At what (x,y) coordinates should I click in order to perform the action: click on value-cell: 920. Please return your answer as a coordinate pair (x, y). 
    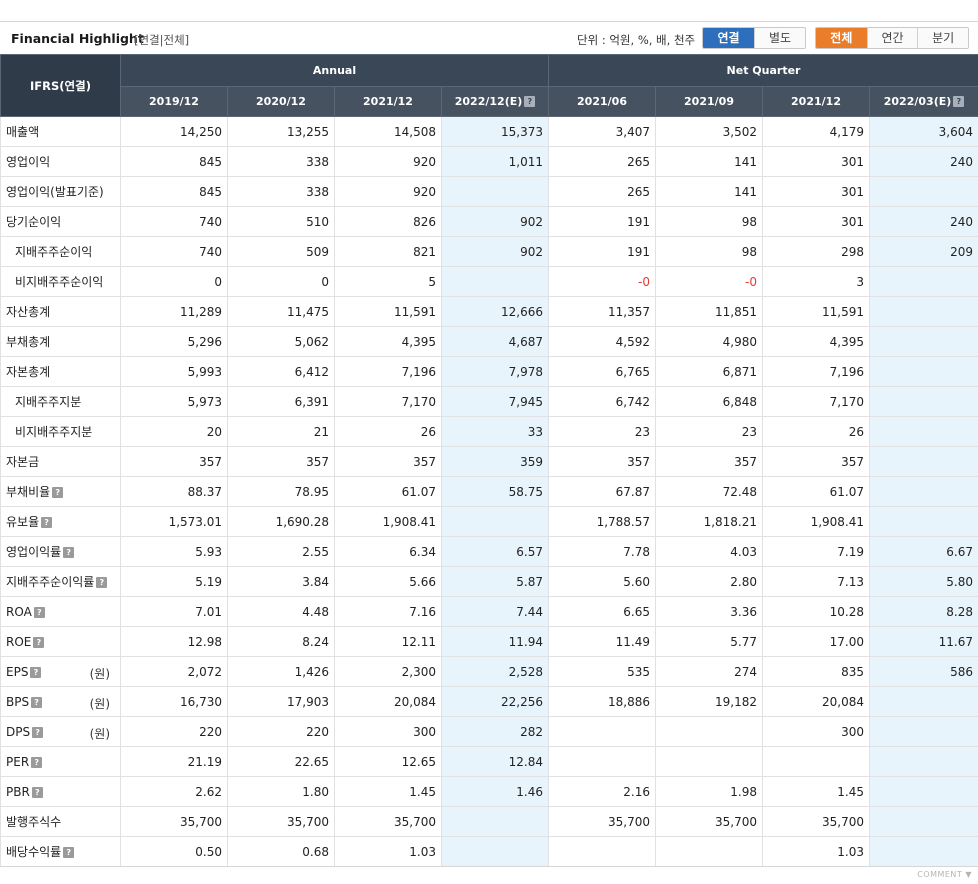
    Looking at the image, I should click on (388, 191).